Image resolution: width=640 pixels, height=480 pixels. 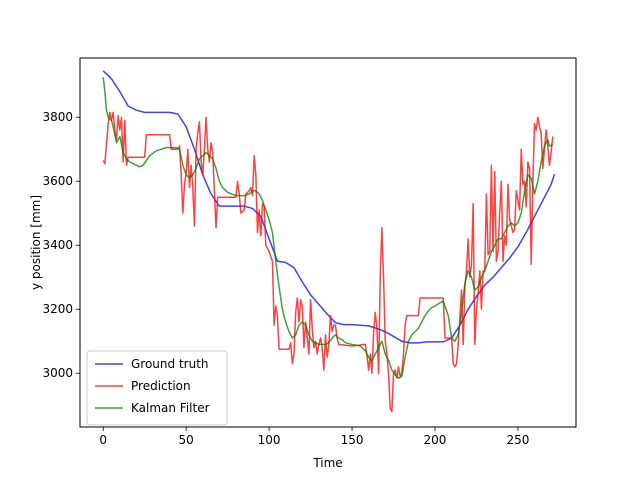 What do you see at coordinates (170, 364) in the screenshot?
I see `legend-label: Ground truth` at bounding box center [170, 364].